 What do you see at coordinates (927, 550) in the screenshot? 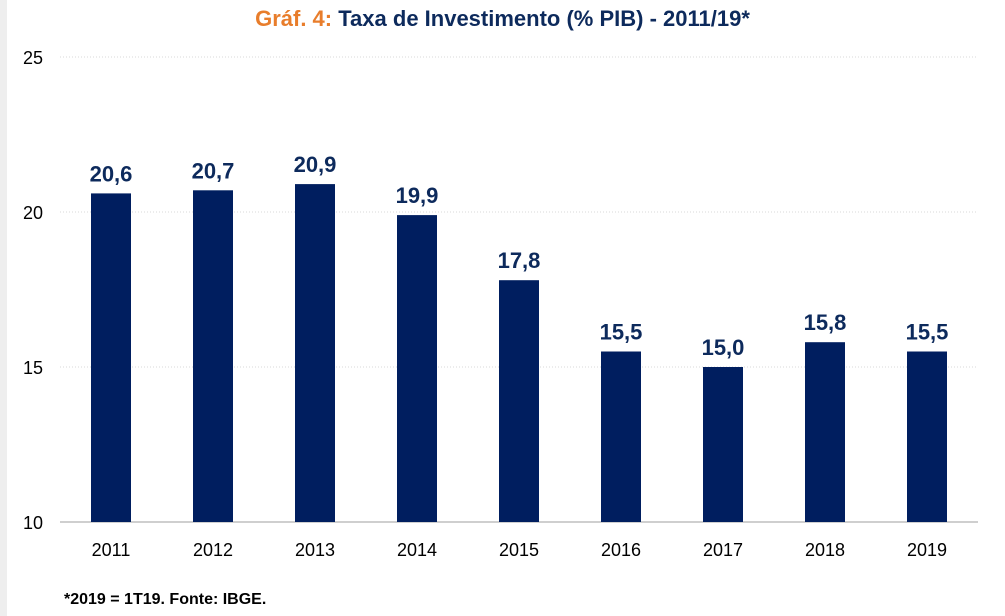
I see `x-tick-label: 2019` at bounding box center [927, 550].